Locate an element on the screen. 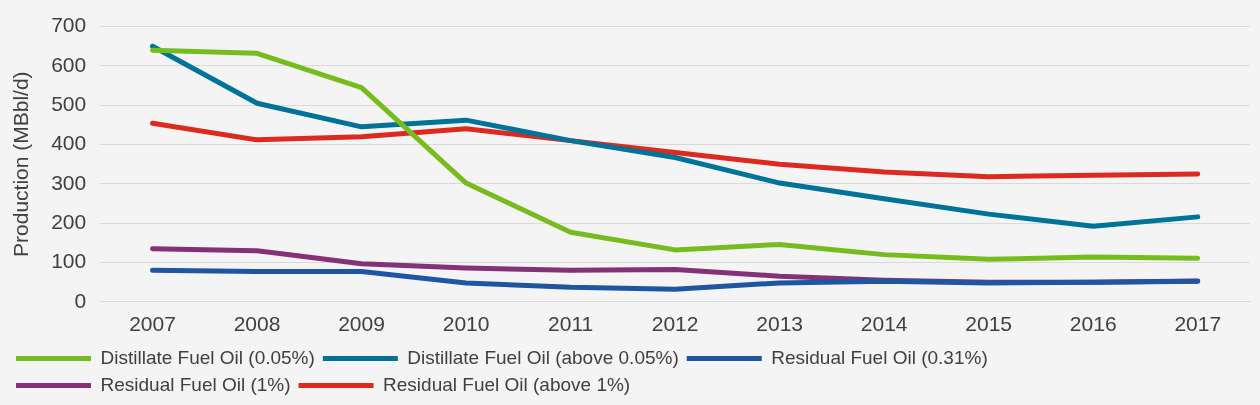 The height and width of the screenshot is (405, 1260). x-tick-label: 2013 is located at coordinates (779, 324).